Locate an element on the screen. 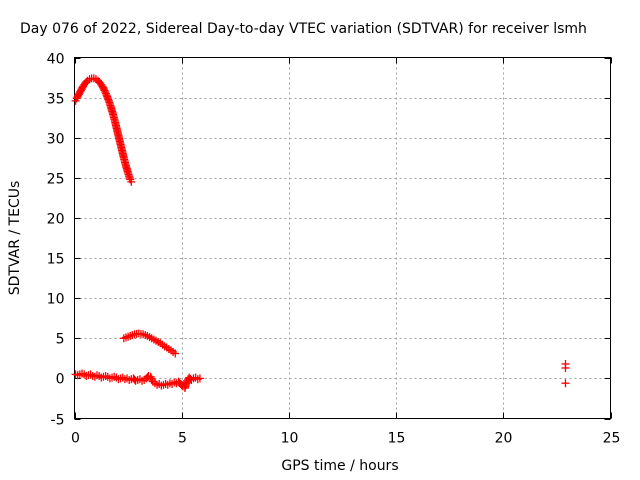  y-tick-label: 20 is located at coordinates (56, 220).